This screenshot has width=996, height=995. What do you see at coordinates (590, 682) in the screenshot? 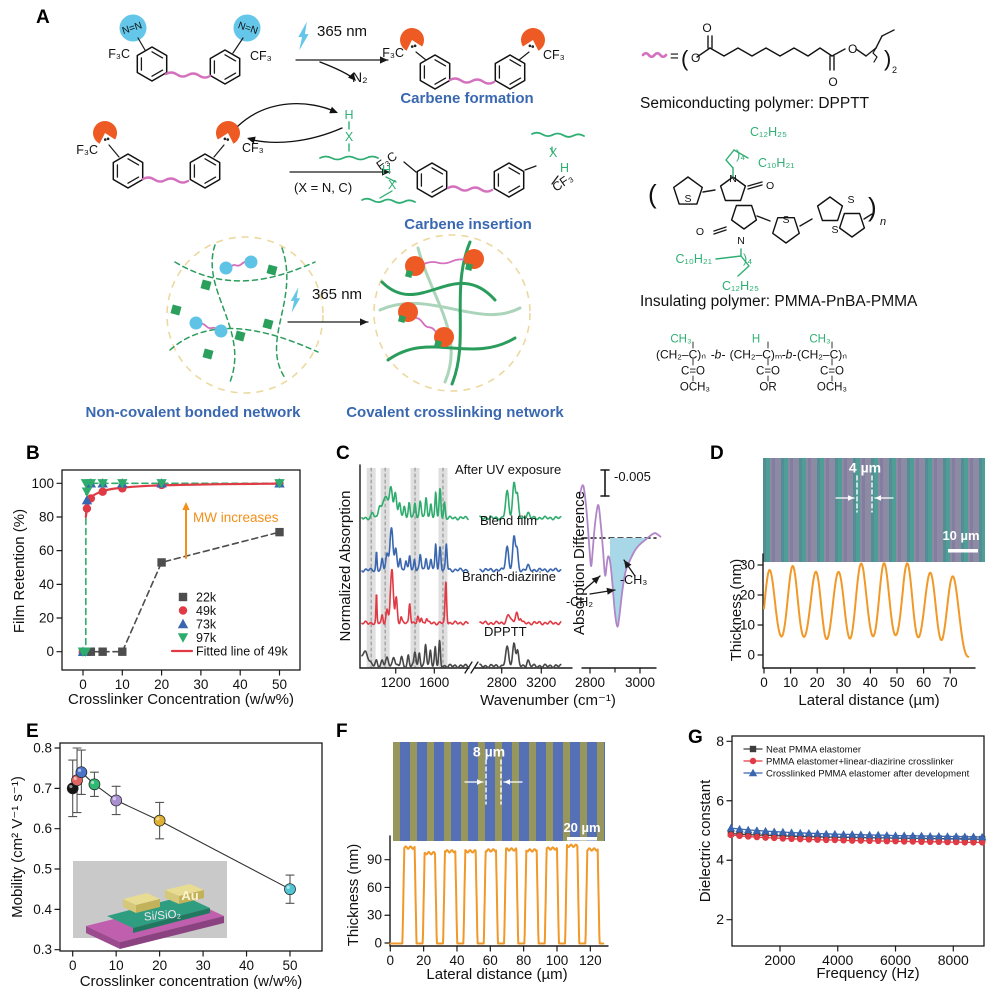
I see `x-tick-label: 2800` at bounding box center [590, 682].